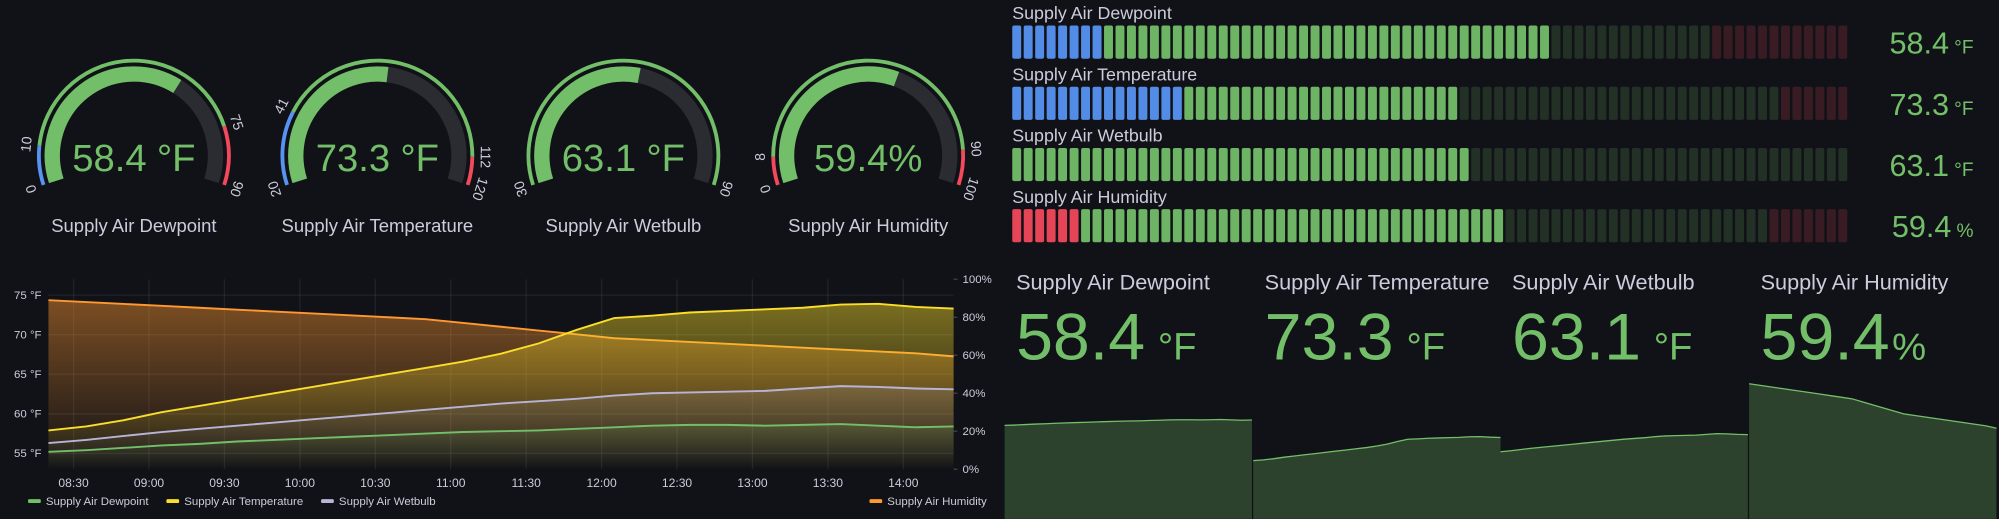 The width and height of the screenshot is (1999, 519). I want to click on y-tick-label: 75 °F, so click(28, 296).